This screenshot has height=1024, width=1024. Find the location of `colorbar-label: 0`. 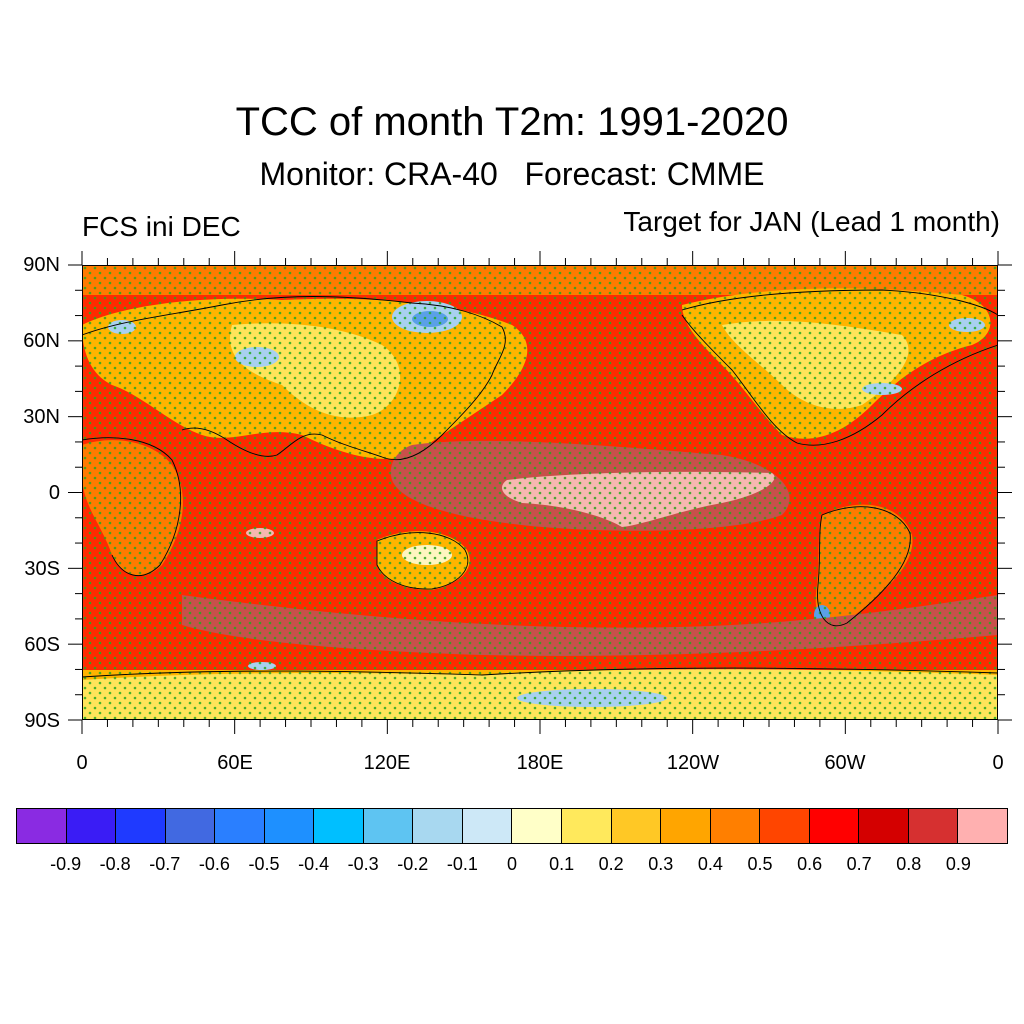

colorbar-label: 0 is located at coordinates (511, 864).